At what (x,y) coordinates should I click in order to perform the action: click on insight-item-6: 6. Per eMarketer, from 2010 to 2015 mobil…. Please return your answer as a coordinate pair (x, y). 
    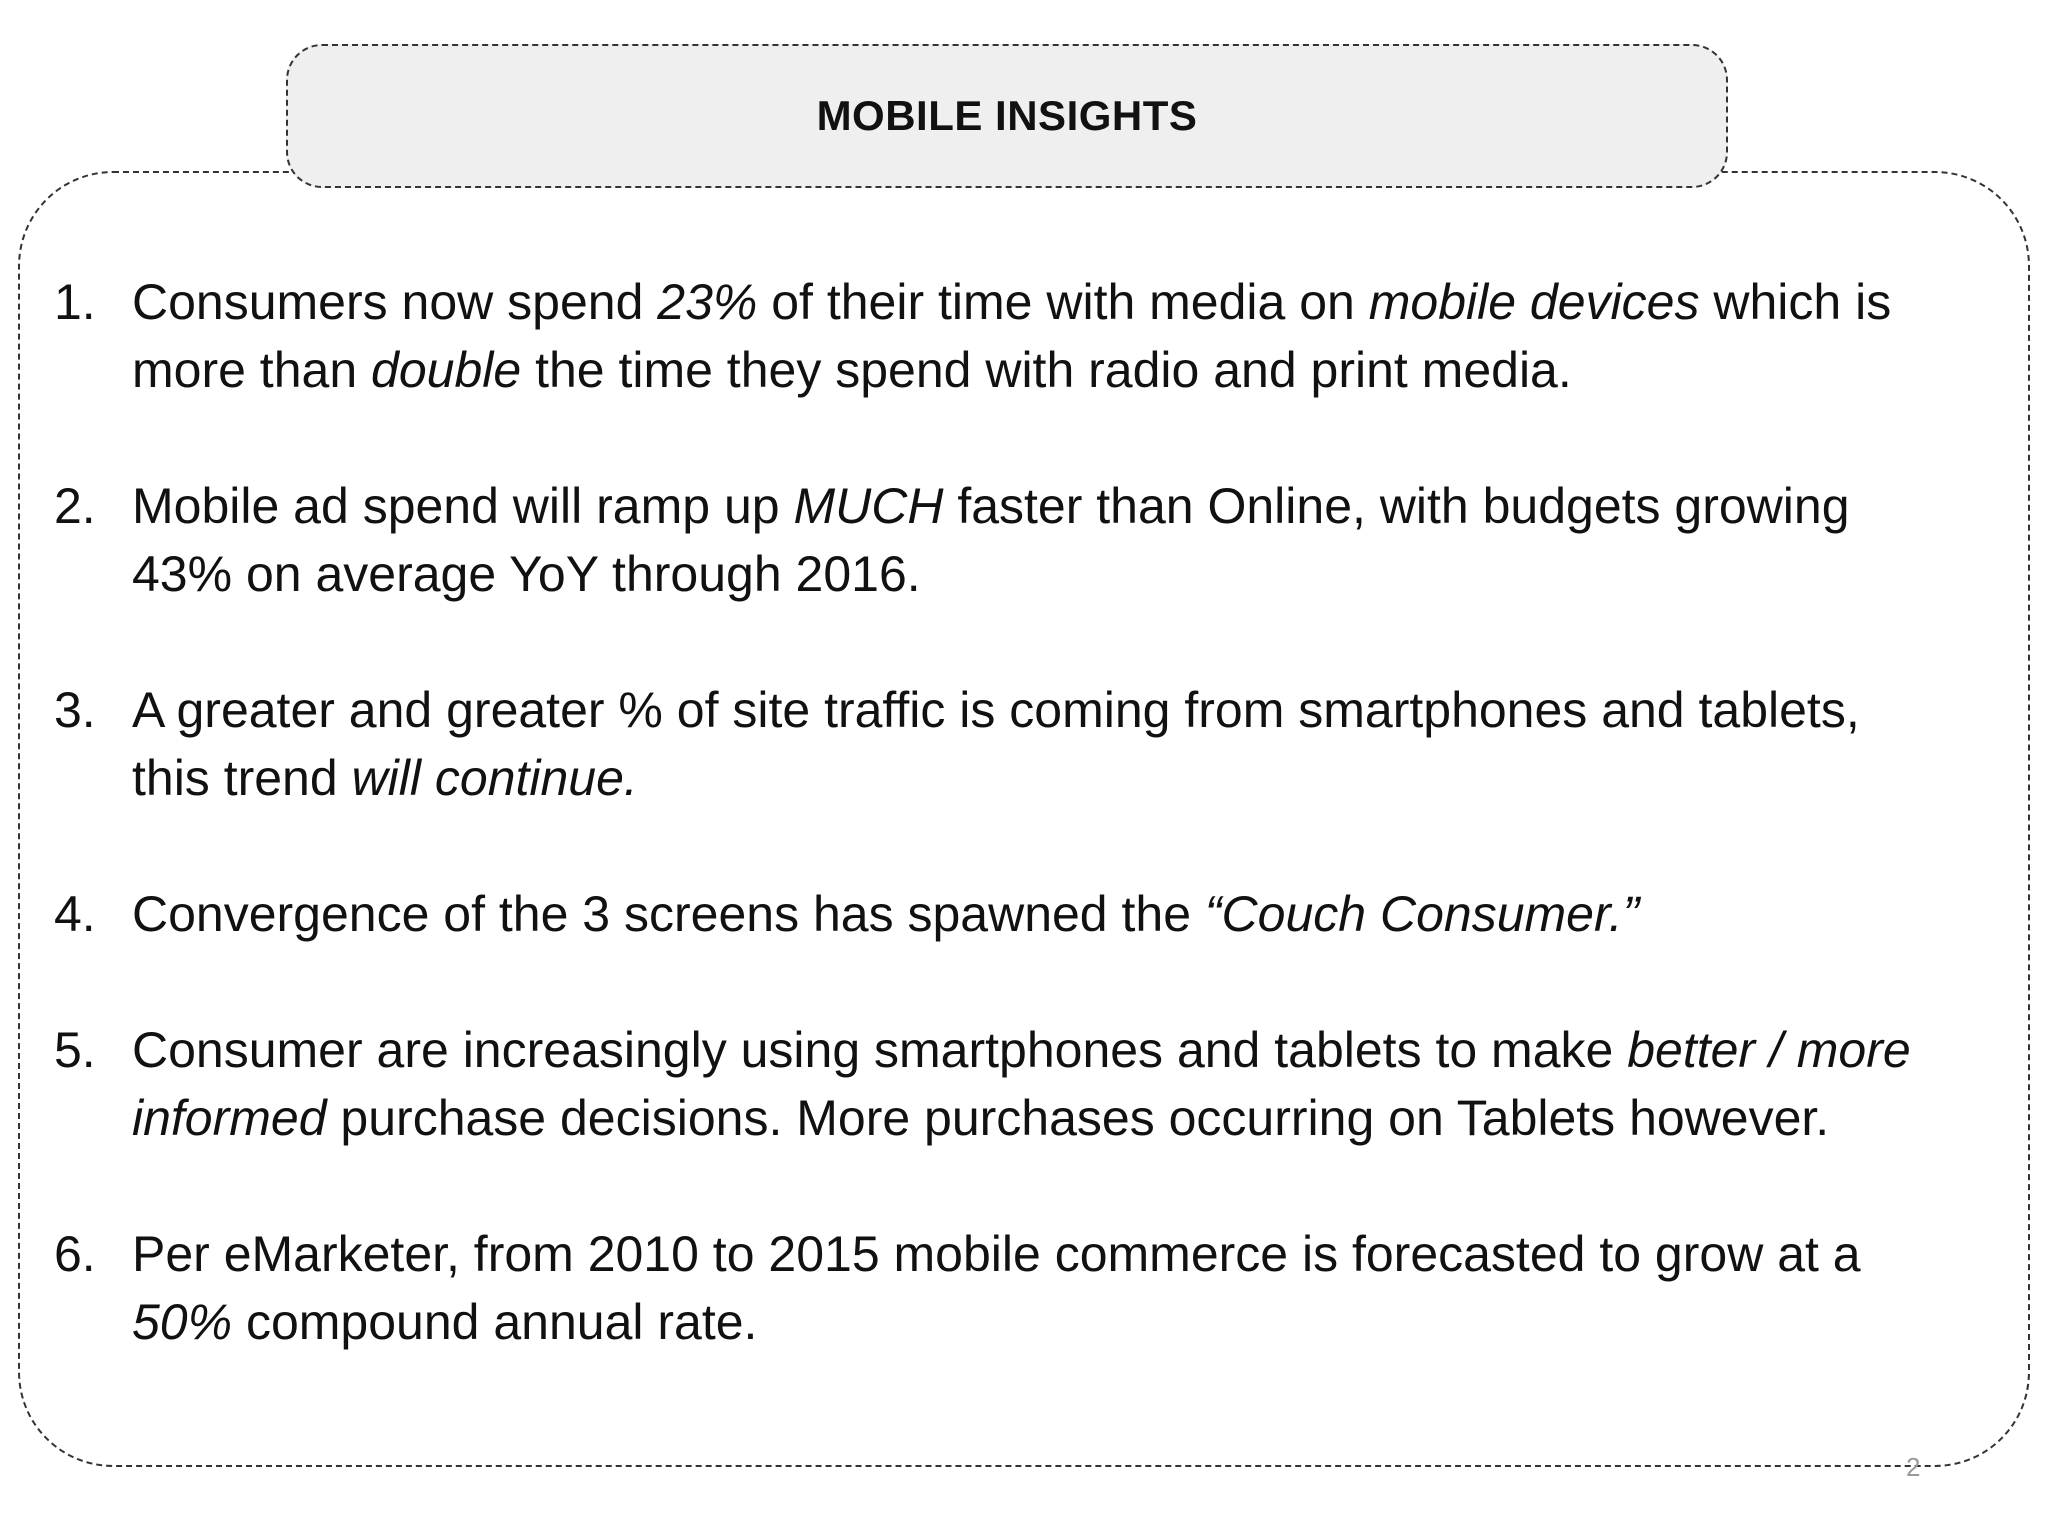
    Looking at the image, I should click on (1000, 1288).